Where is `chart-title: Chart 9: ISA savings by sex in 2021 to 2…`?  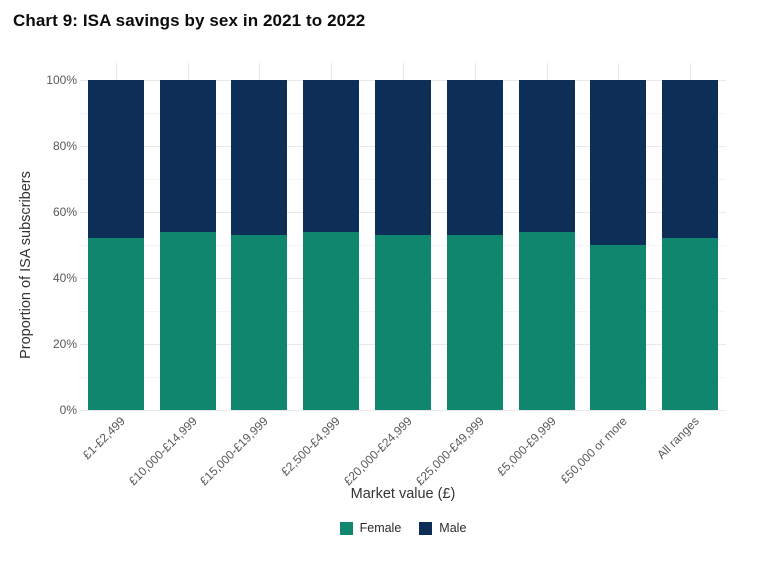
chart-title: Chart 9: ISA savings by sex in 2021 to 2… is located at coordinates (189, 20).